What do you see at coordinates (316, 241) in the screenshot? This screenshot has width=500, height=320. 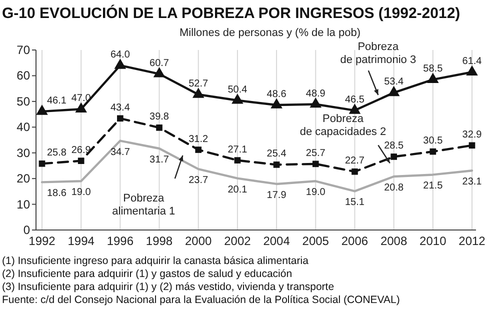 I see `x-tick-label: 2005` at bounding box center [316, 241].